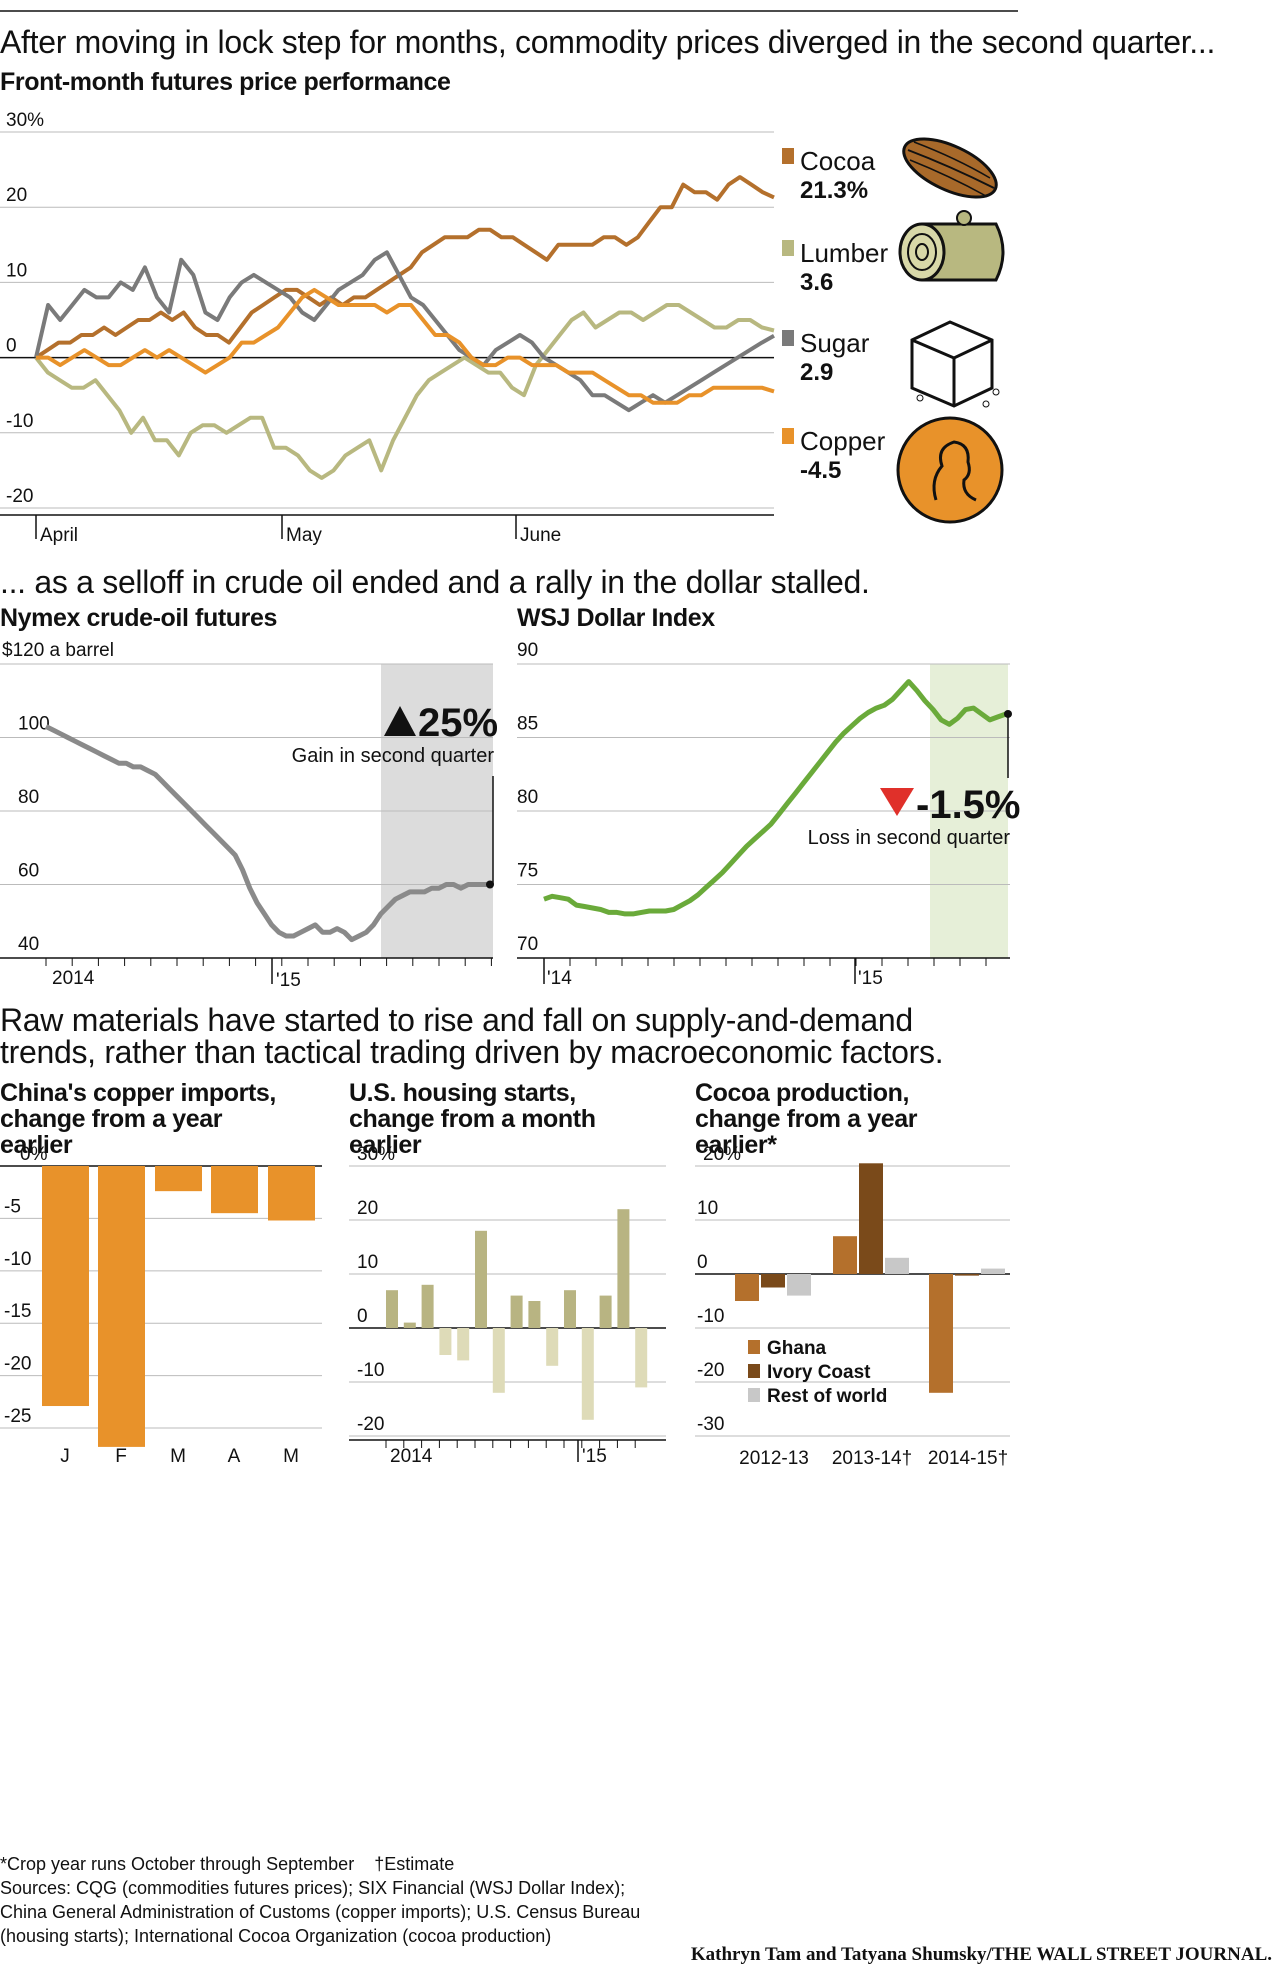 This screenshot has width=1280, height=1977. Describe the element at coordinates (540, 535) in the screenshot. I see `x-tick-label: June` at that location.